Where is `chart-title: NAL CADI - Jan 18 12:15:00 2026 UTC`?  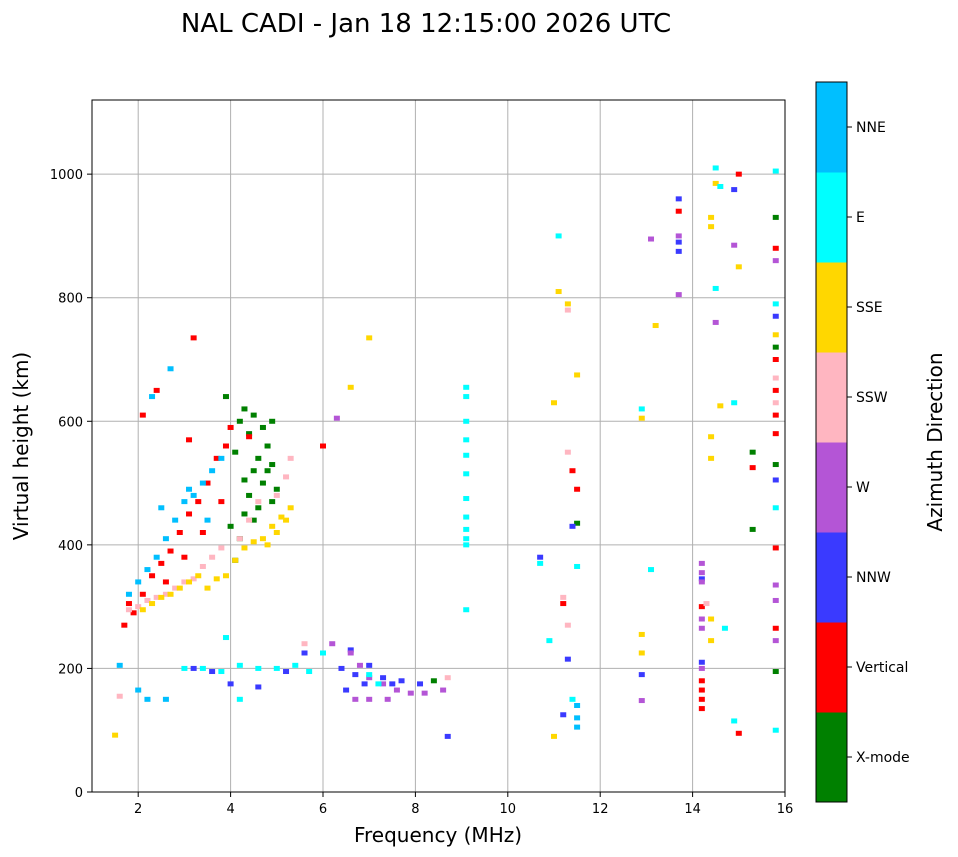 chart-title: NAL CADI - Jan 18 12:15:00 2026 UTC is located at coordinates (426, 24).